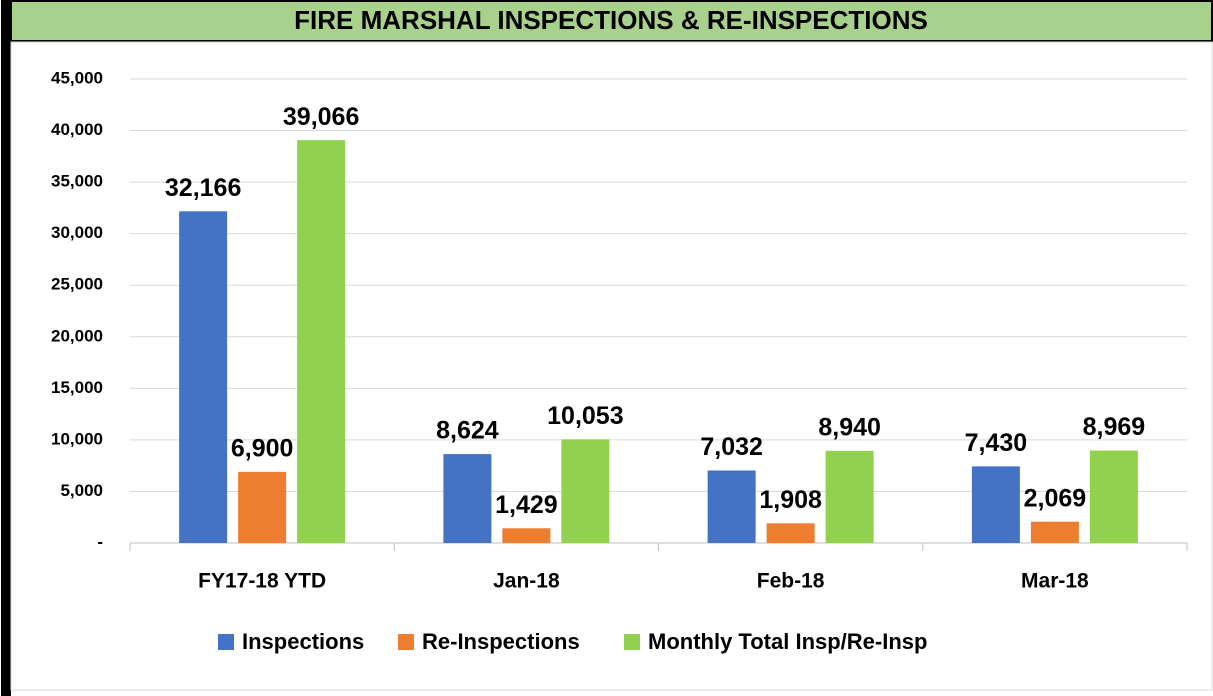 The image size is (1213, 696). What do you see at coordinates (467, 431) in the screenshot?
I see `data-label: 8,624` at bounding box center [467, 431].